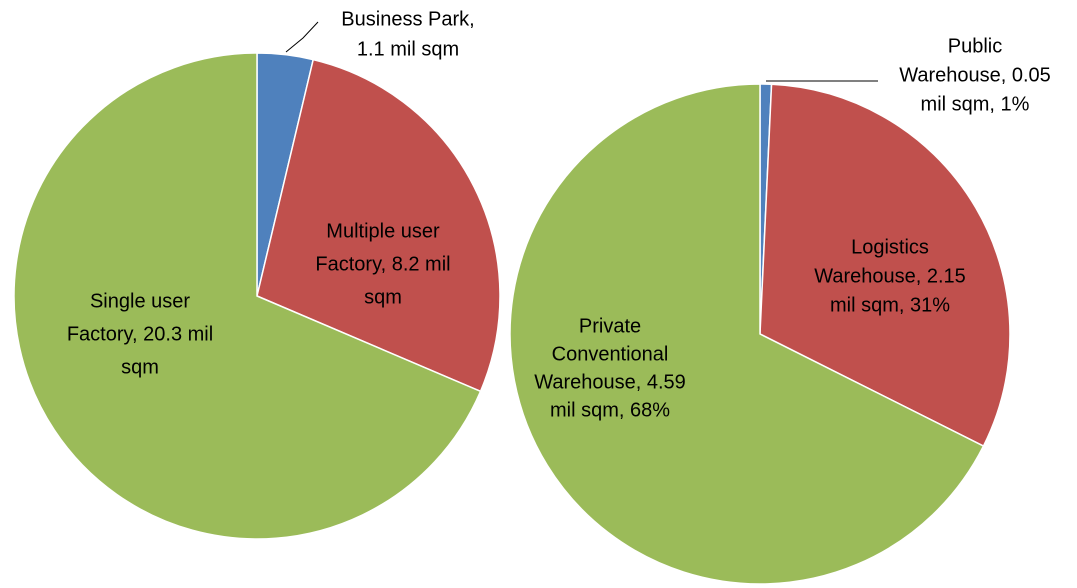  Describe the element at coordinates (890, 305) in the screenshot. I see `data-label: mil sqm, 31%` at that location.